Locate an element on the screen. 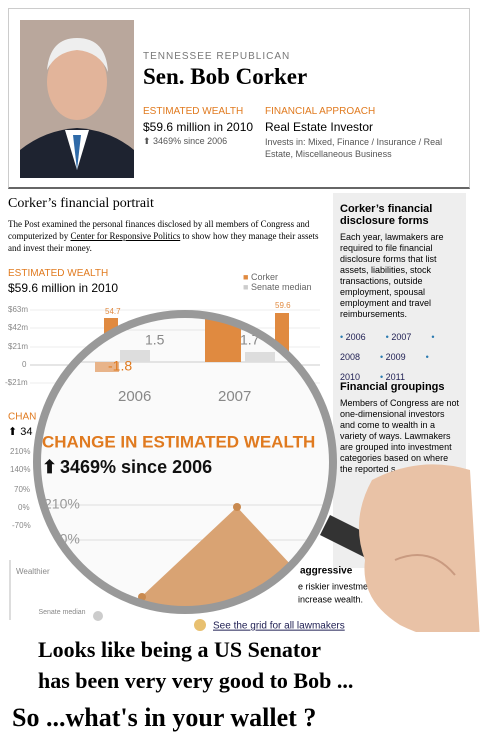  y-tick-label: $63m is located at coordinates (18, 309).